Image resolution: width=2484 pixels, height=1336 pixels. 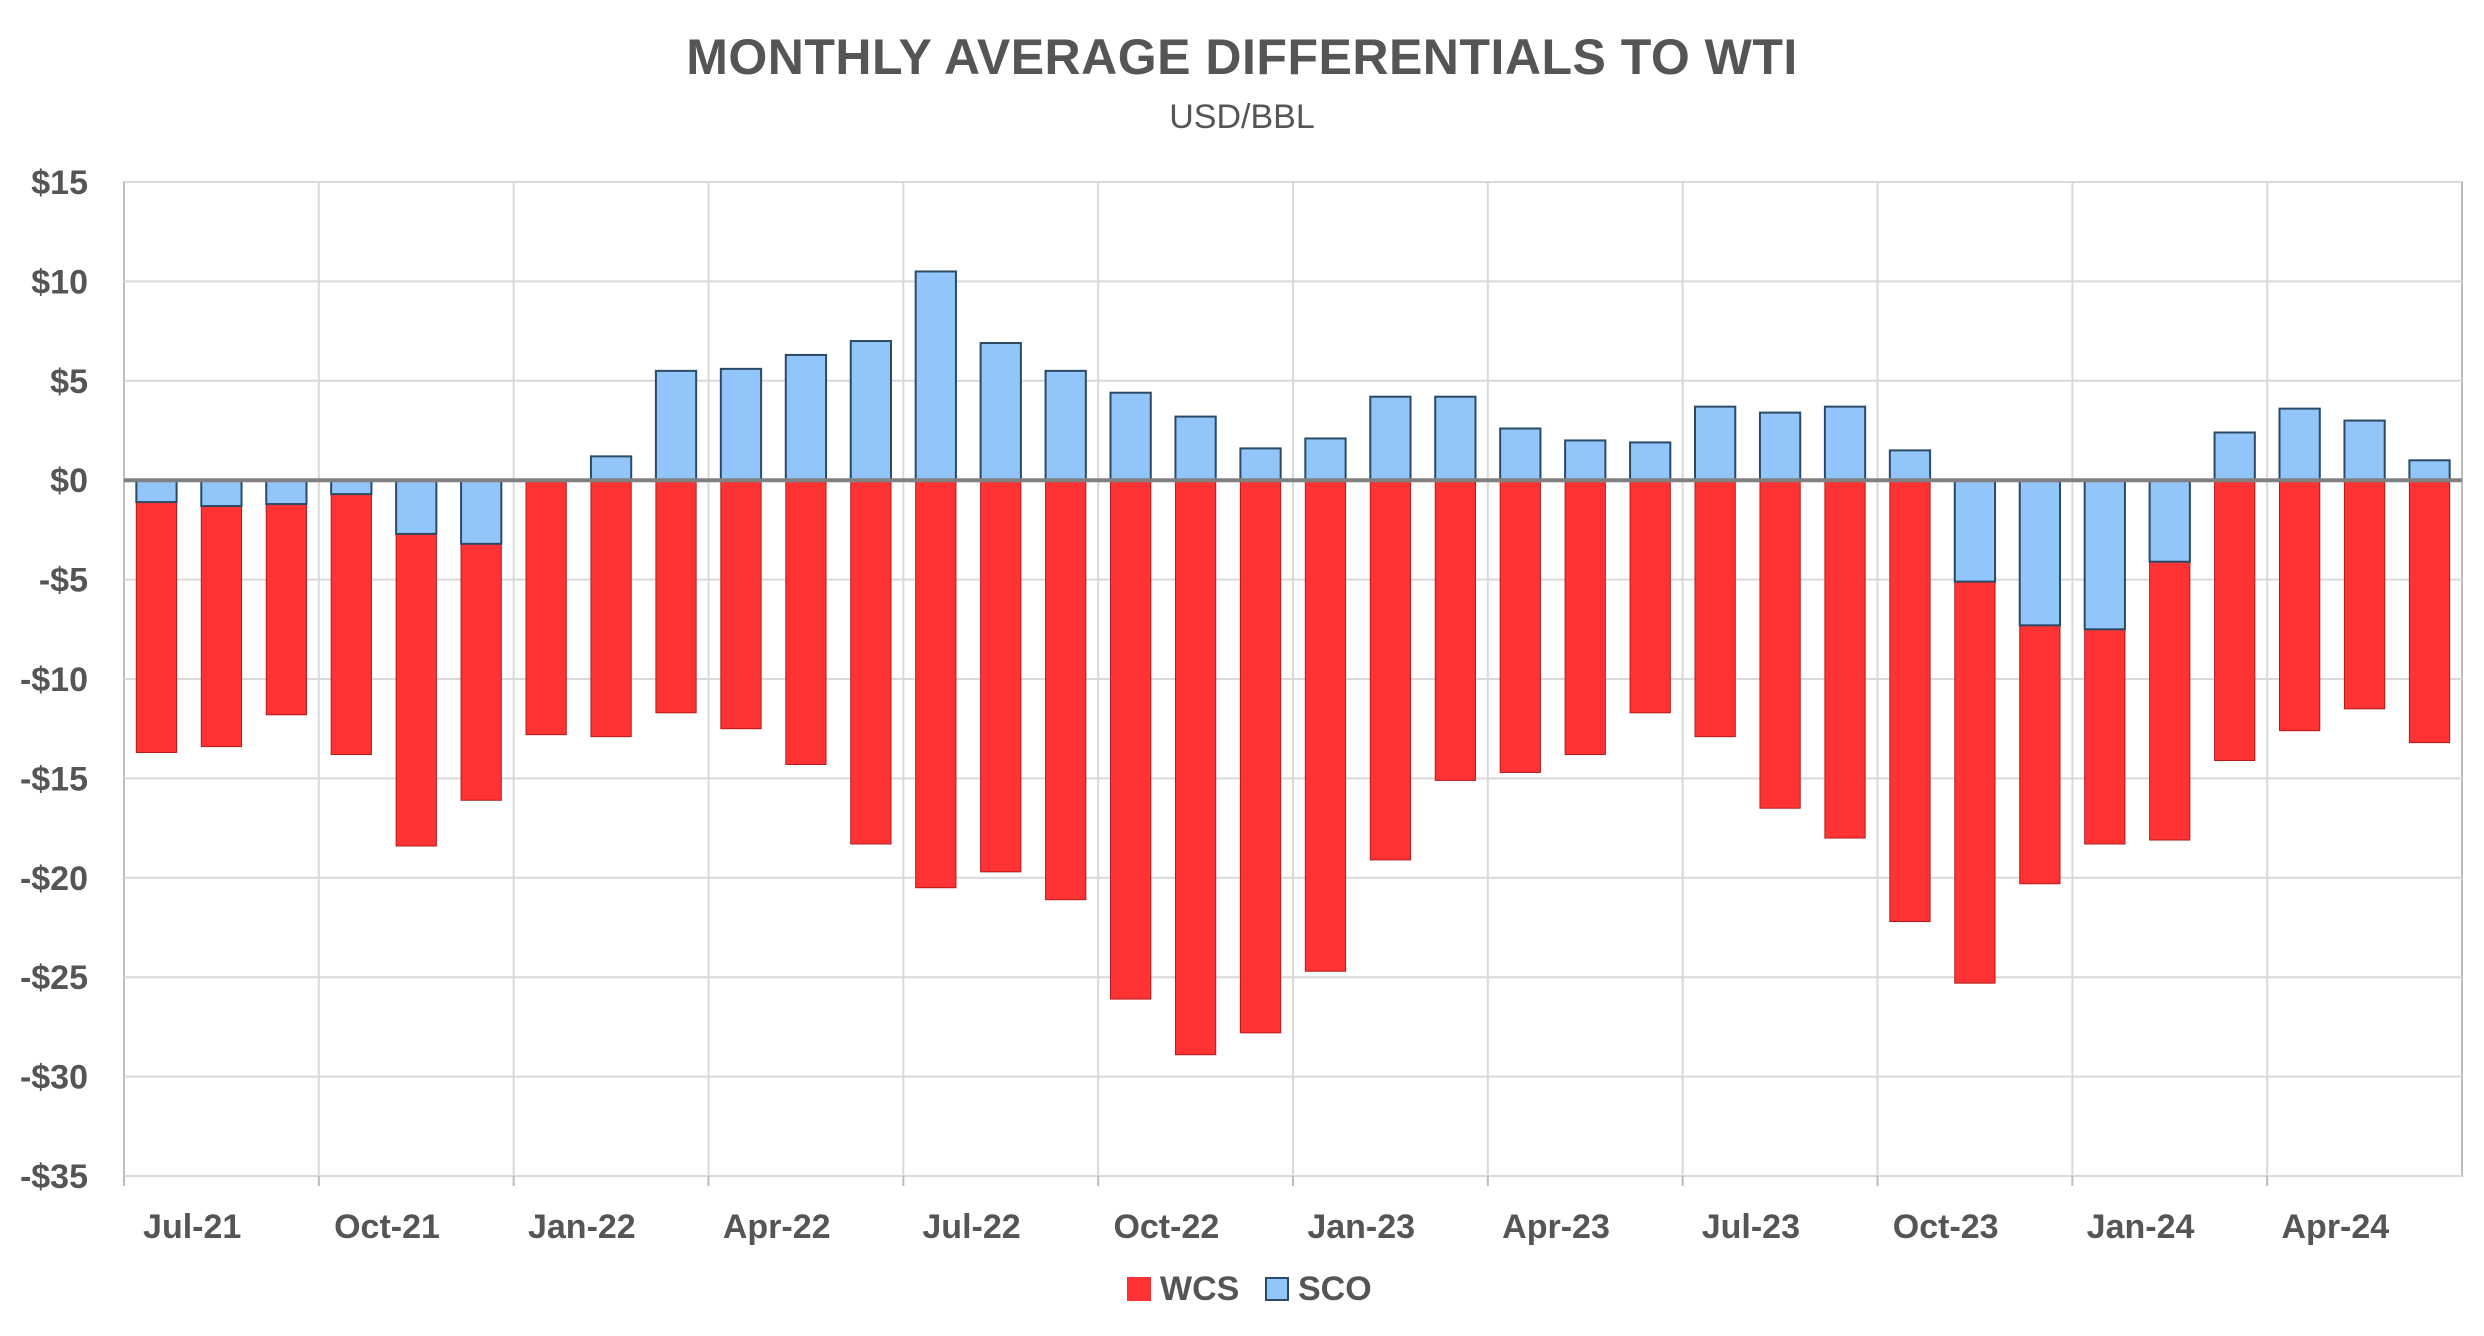 What do you see at coordinates (1249, 1289) in the screenshot?
I see `legend: WCS SCO` at bounding box center [1249, 1289].